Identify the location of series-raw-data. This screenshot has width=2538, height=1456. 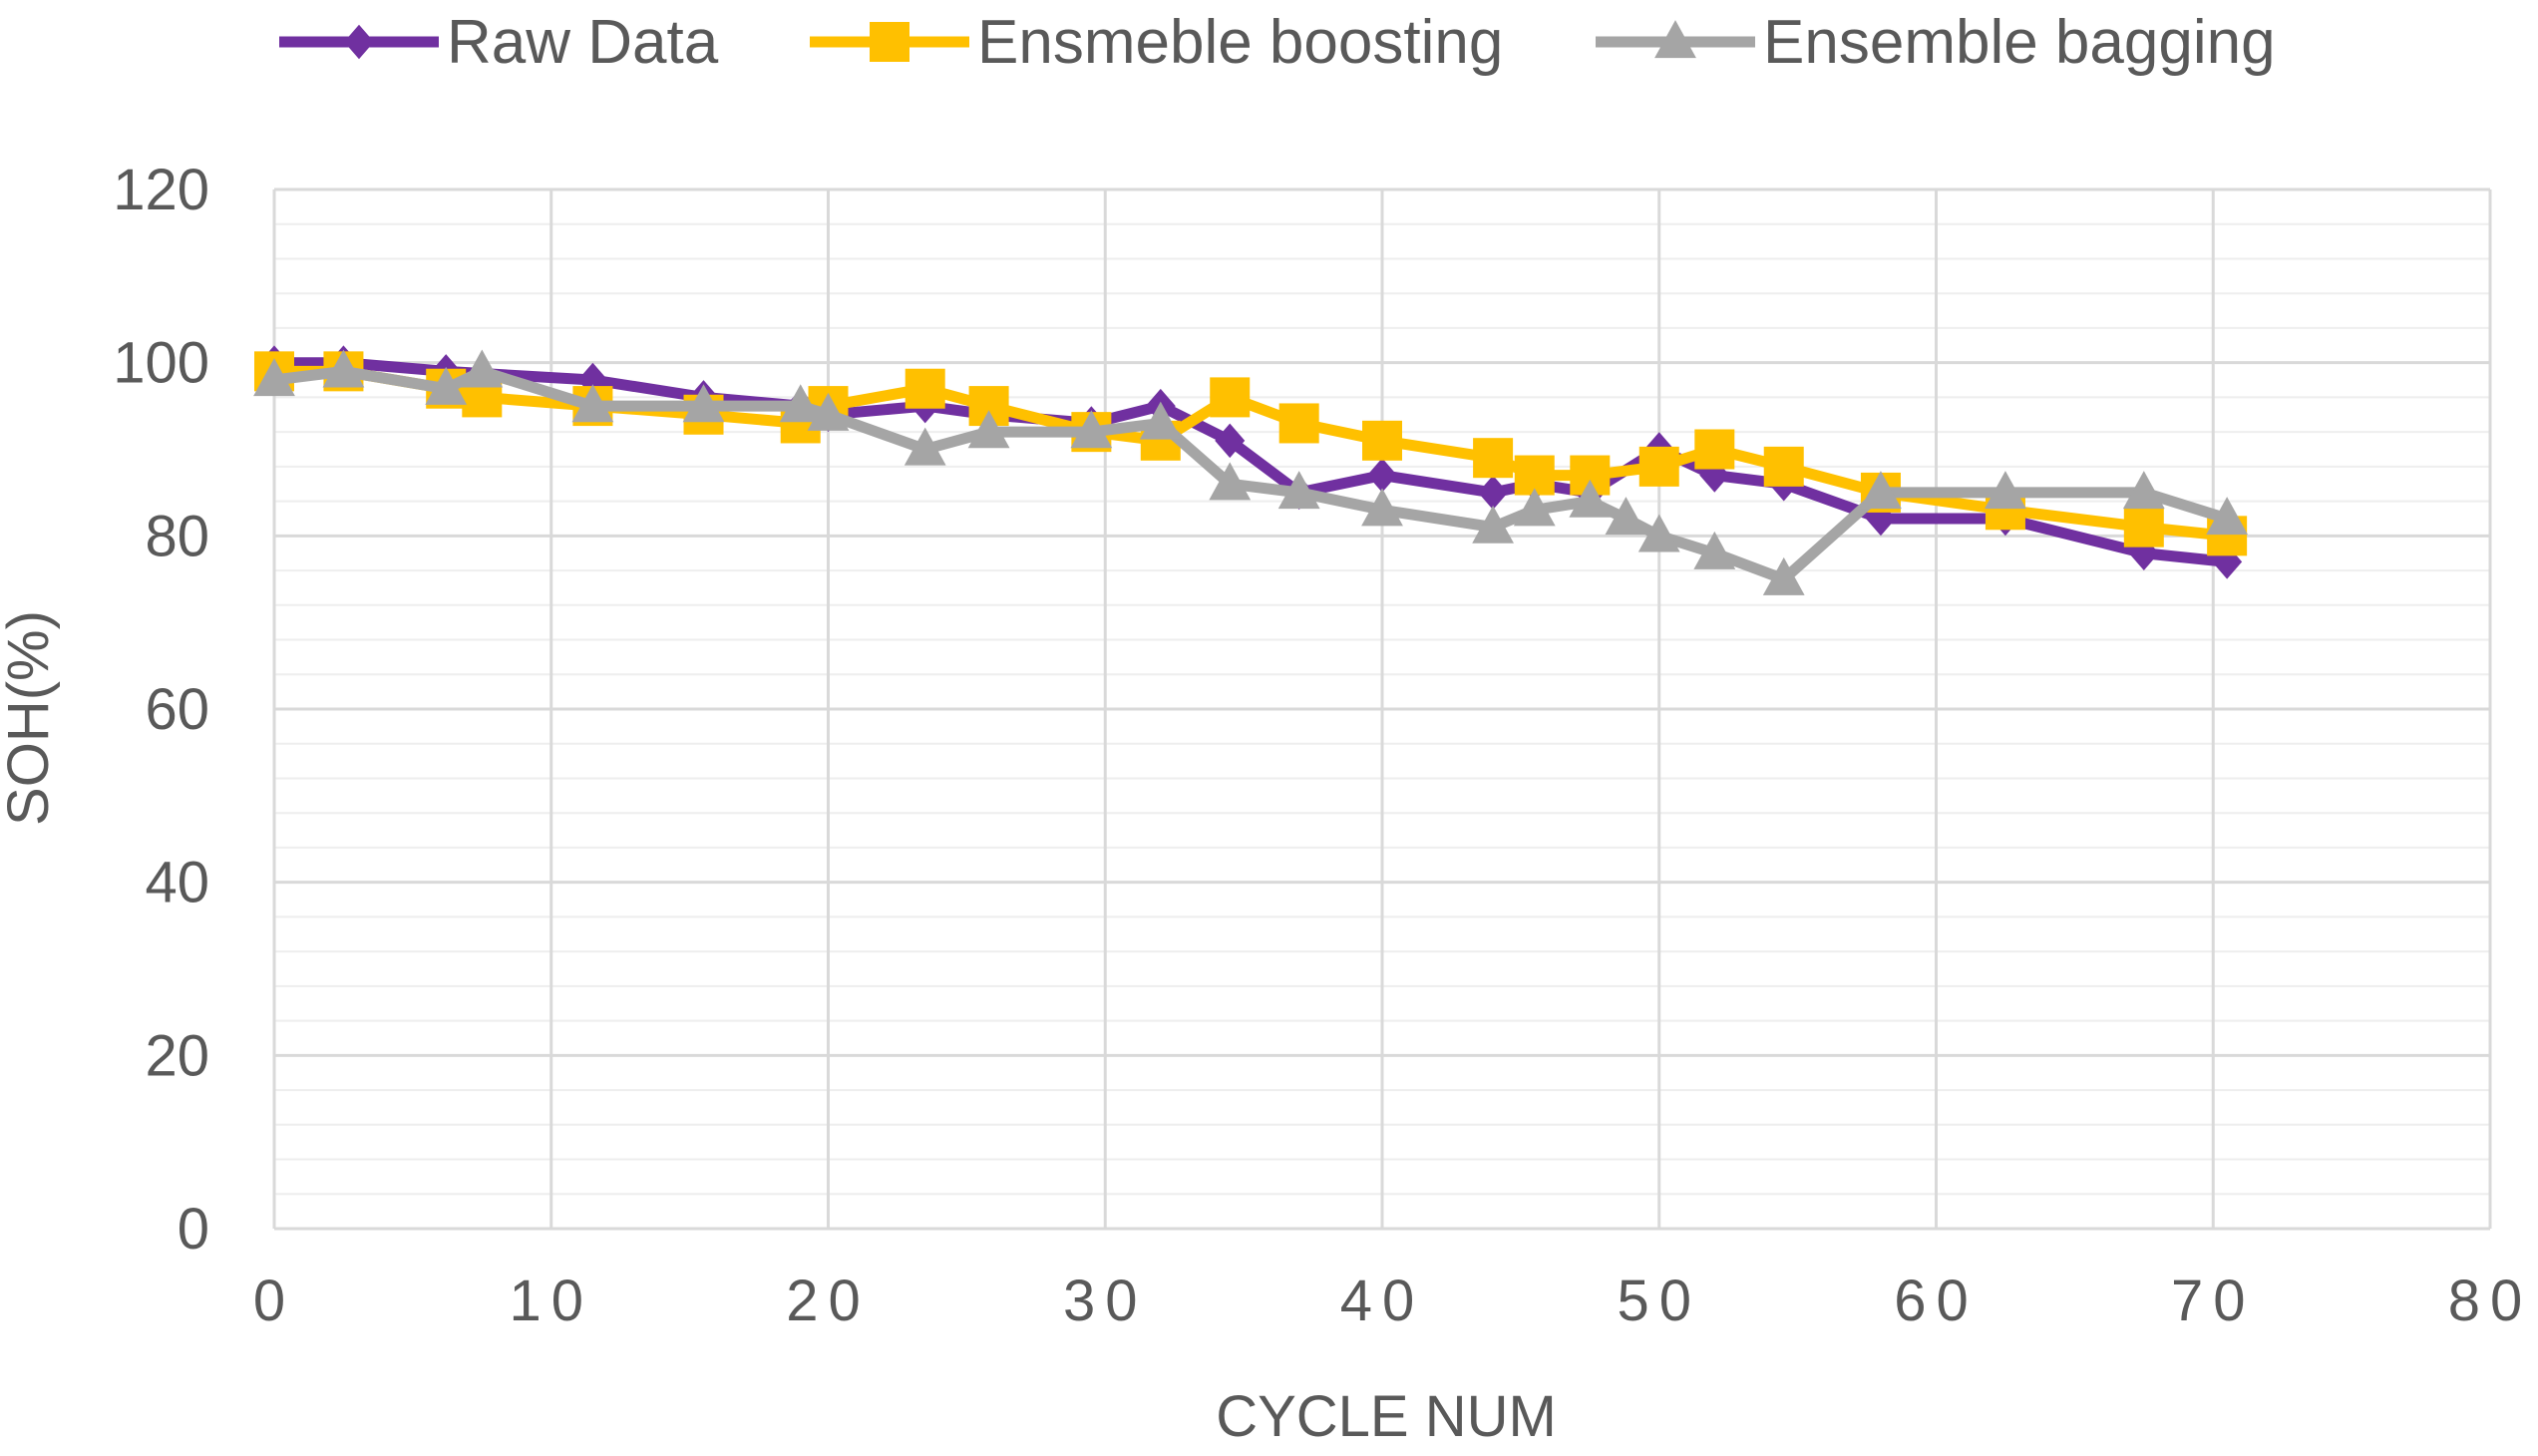
(1251, 462).